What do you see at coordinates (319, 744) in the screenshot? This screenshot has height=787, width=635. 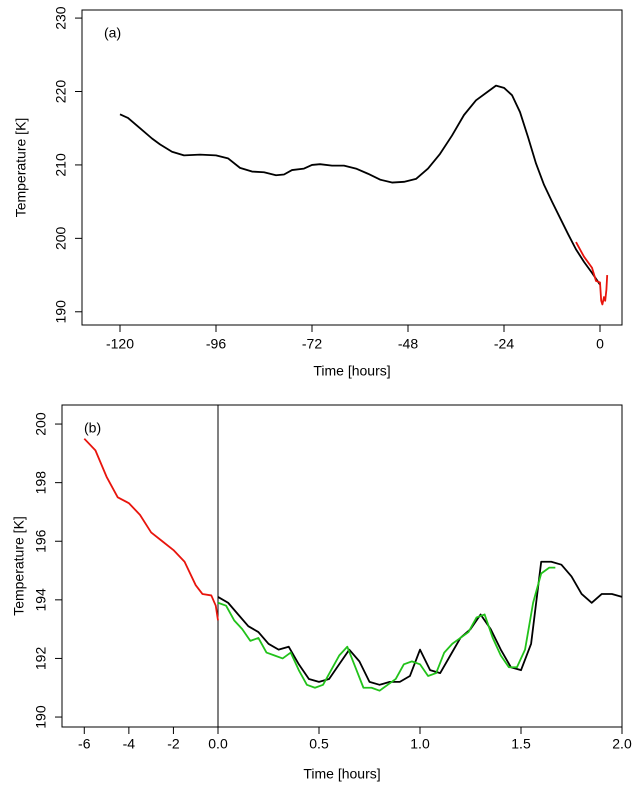 I see `x-tick-label: 0.5` at bounding box center [319, 744].